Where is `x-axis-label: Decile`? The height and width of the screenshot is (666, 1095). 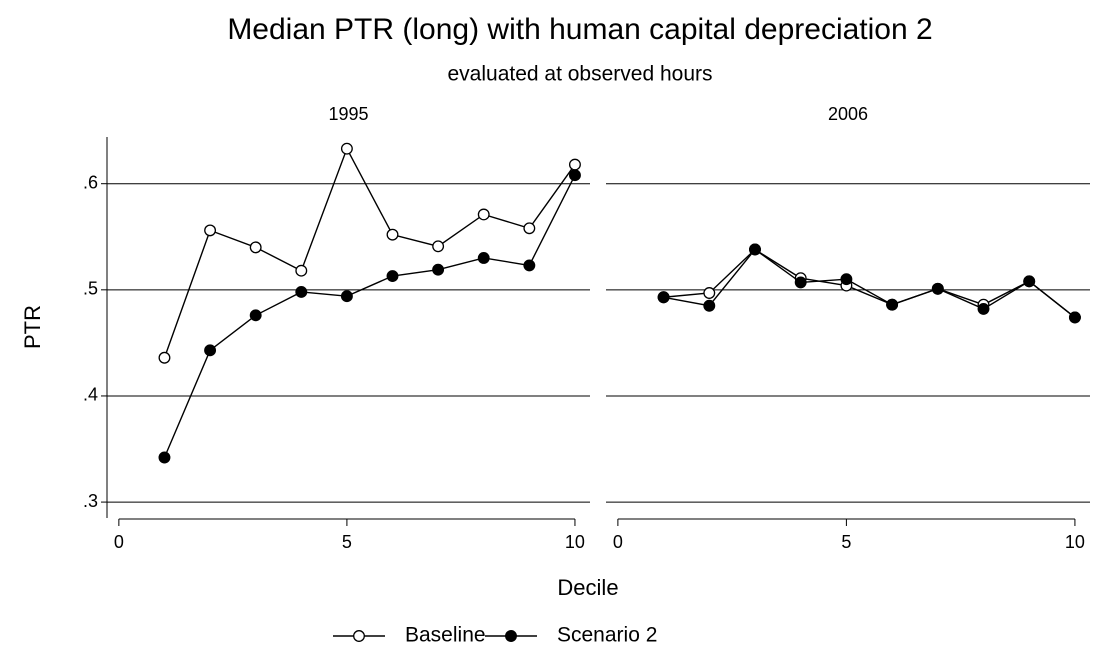 x-axis-label: Decile is located at coordinates (587, 587).